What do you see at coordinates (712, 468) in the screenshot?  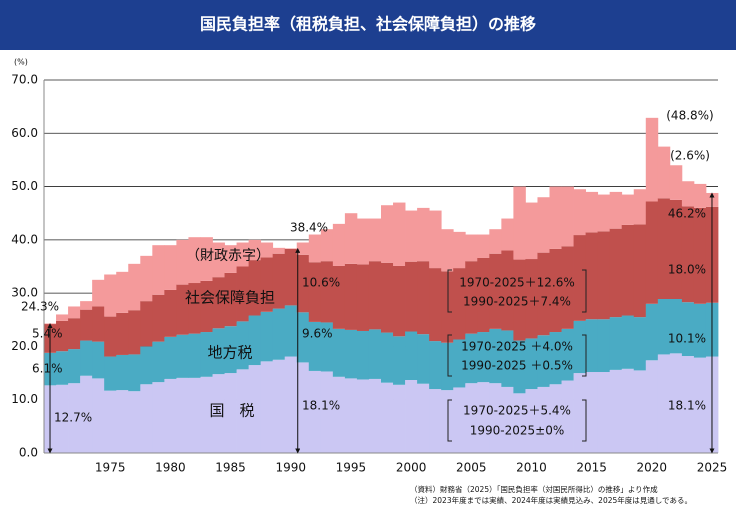 I see `x-tick-label: 2025` at bounding box center [712, 468].